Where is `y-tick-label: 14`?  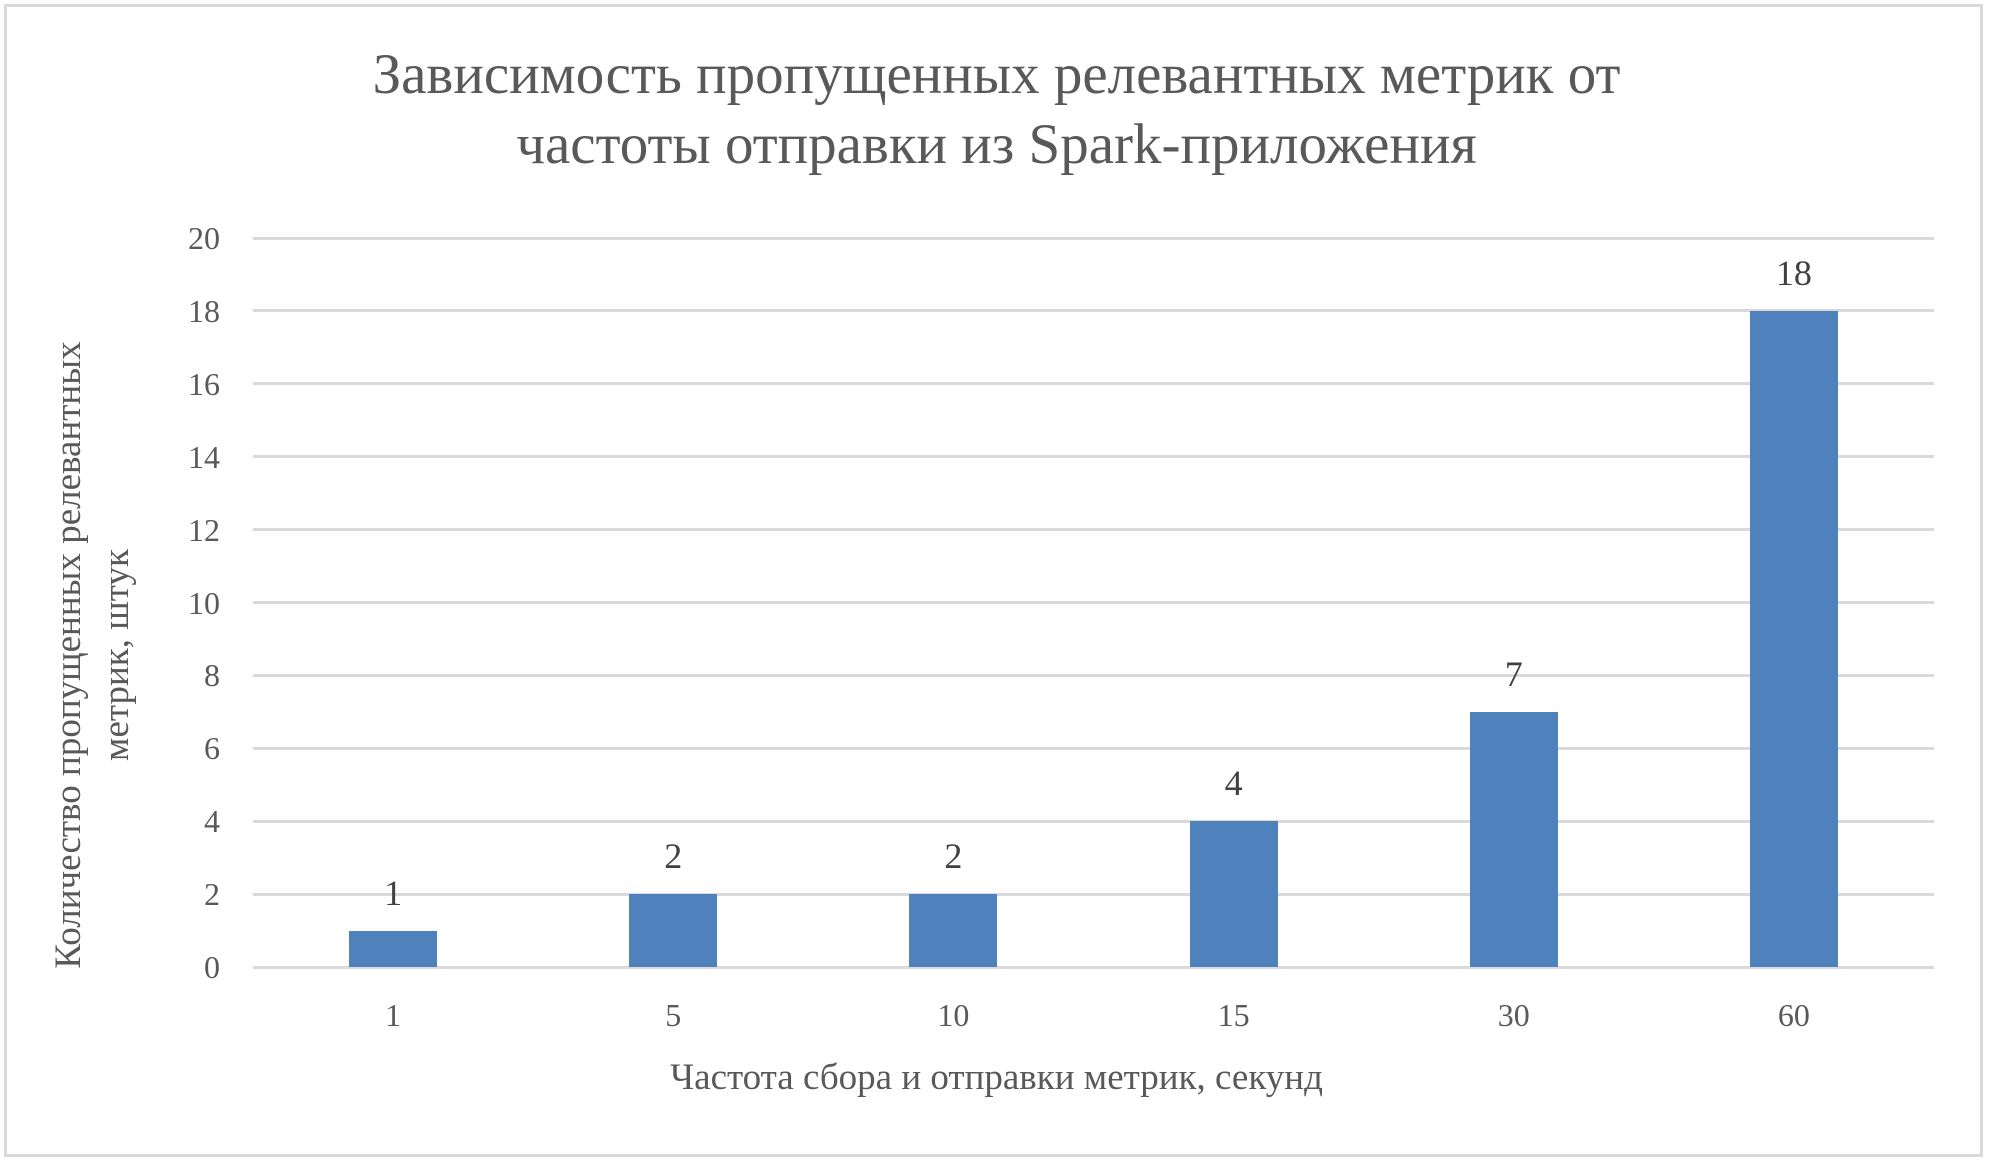 y-tick-label: 14 is located at coordinates (204, 456).